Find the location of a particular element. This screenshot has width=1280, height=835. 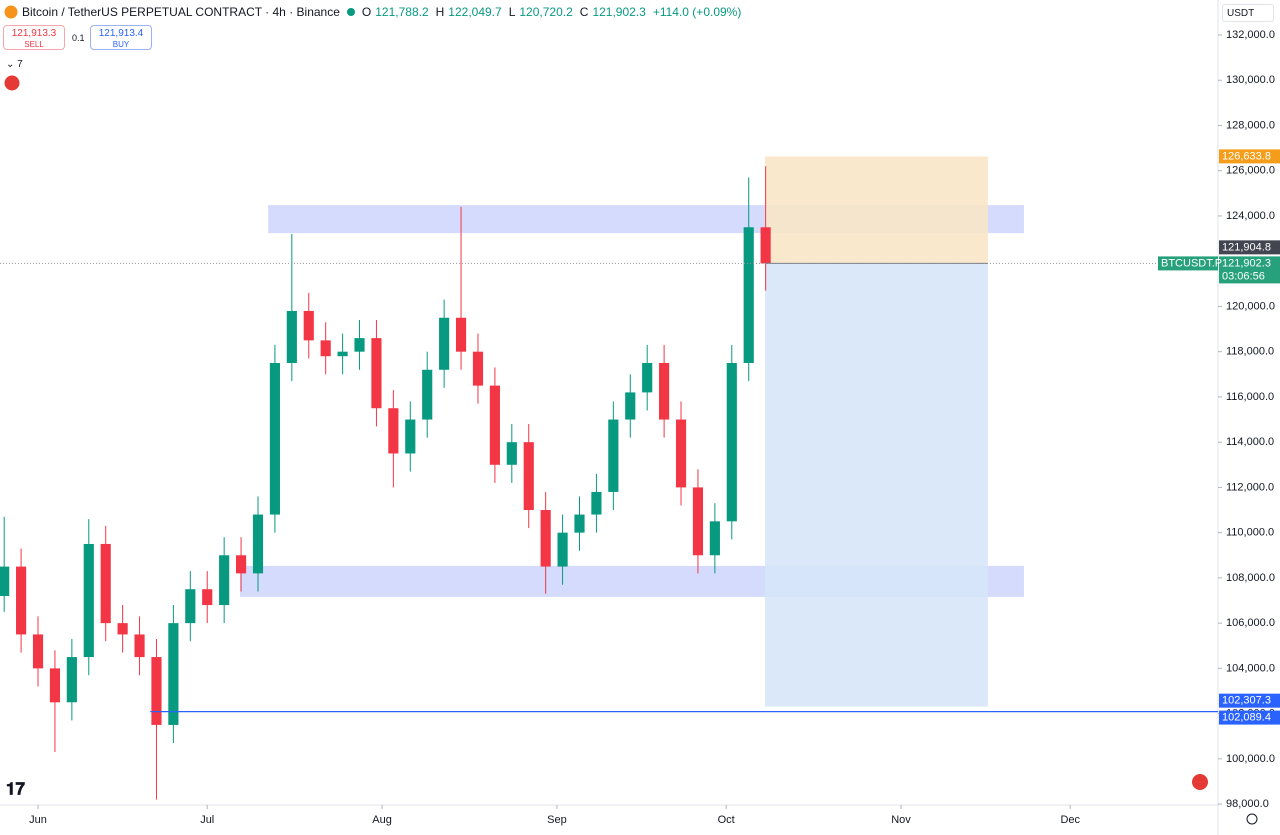

target-label-bg is located at coordinates (1249, 700).